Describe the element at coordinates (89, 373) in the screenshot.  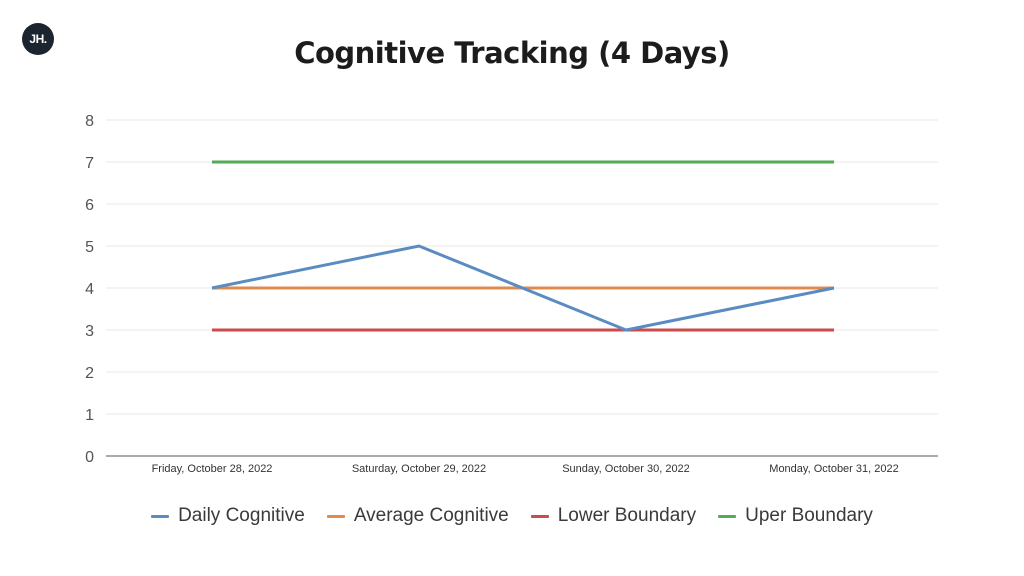
I see `y-tick-label: 2` at that location.